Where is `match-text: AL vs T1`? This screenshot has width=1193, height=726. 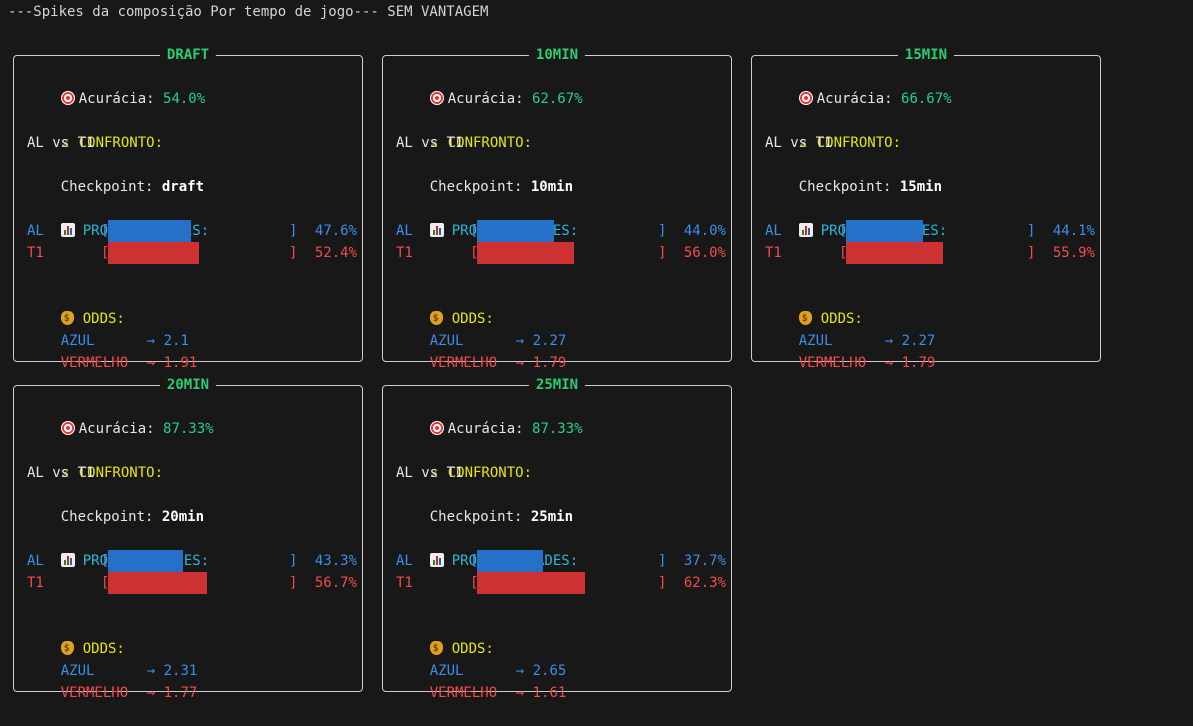
match-text: AL vs T1 is located at coordinates (799, 143).